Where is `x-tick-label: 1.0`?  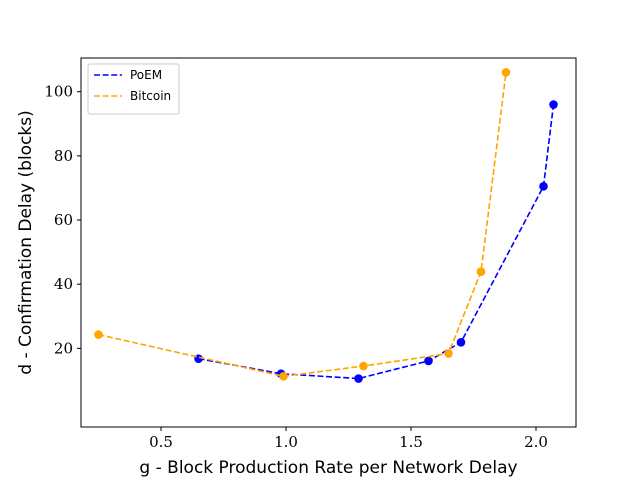 x-tick-label: 1.0 is located at coordinates (286, 442).